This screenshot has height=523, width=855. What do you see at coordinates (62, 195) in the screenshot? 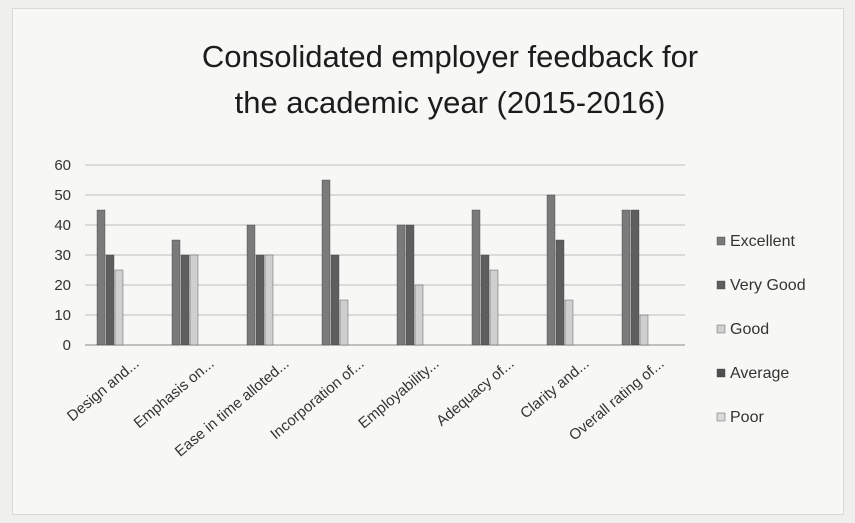
I see `y-tick-label: 50` at bounding box center [62, 195].